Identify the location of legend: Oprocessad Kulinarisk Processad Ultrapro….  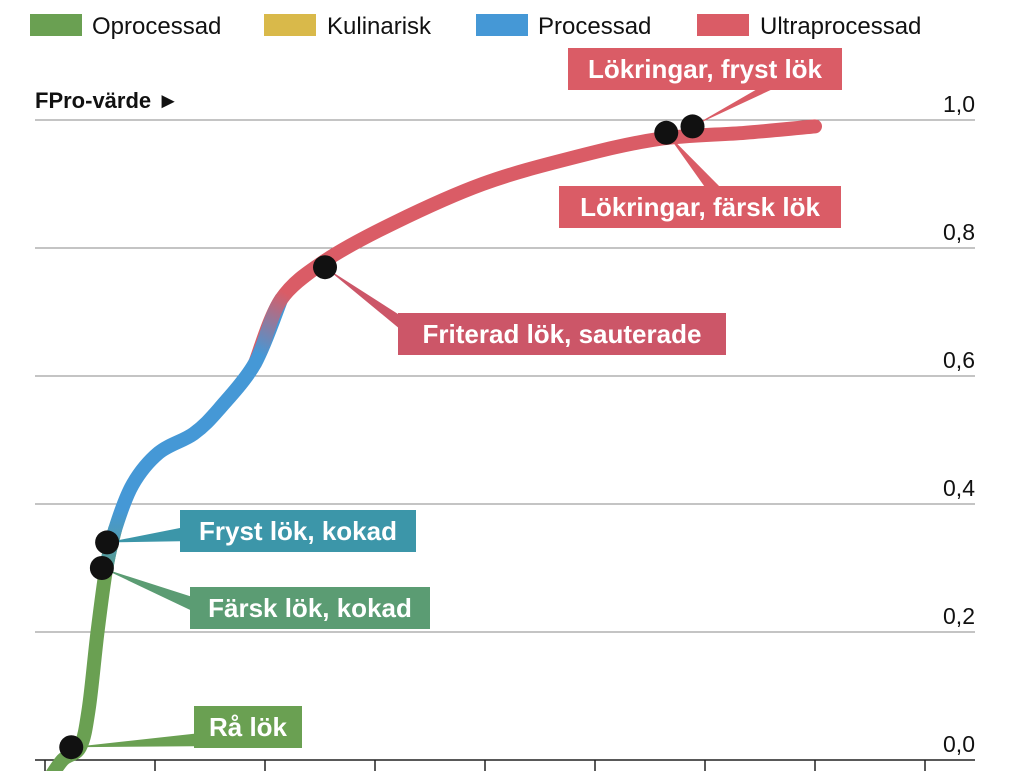
(475, 26).